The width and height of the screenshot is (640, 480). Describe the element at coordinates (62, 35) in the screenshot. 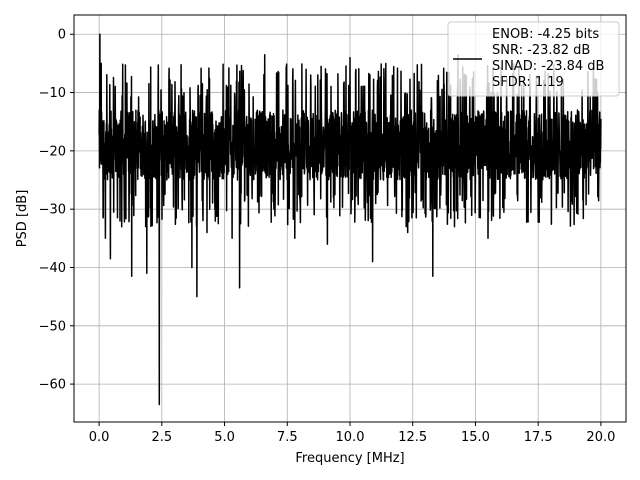

I see `y-tick-label: 0` at that location.